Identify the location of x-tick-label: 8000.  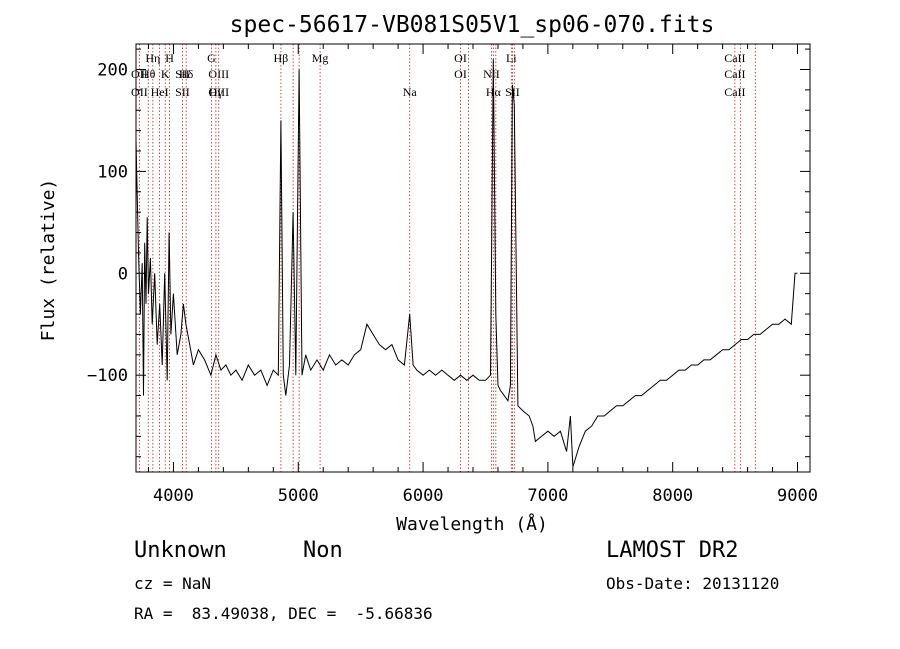
(672, 496).